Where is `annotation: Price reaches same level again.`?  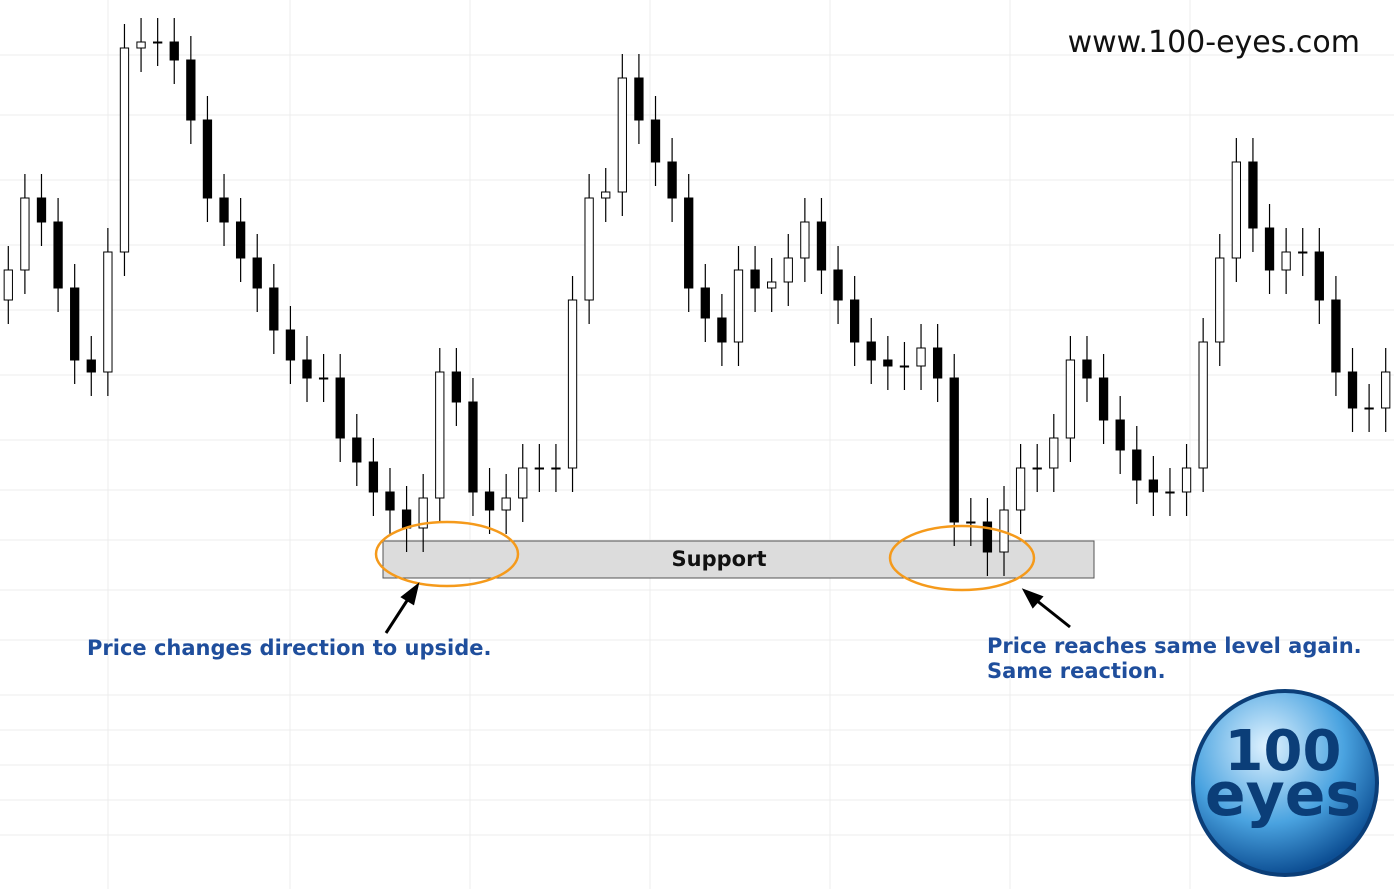 annotation: Price reaches same level again. is located at coordinates (1174, 646).